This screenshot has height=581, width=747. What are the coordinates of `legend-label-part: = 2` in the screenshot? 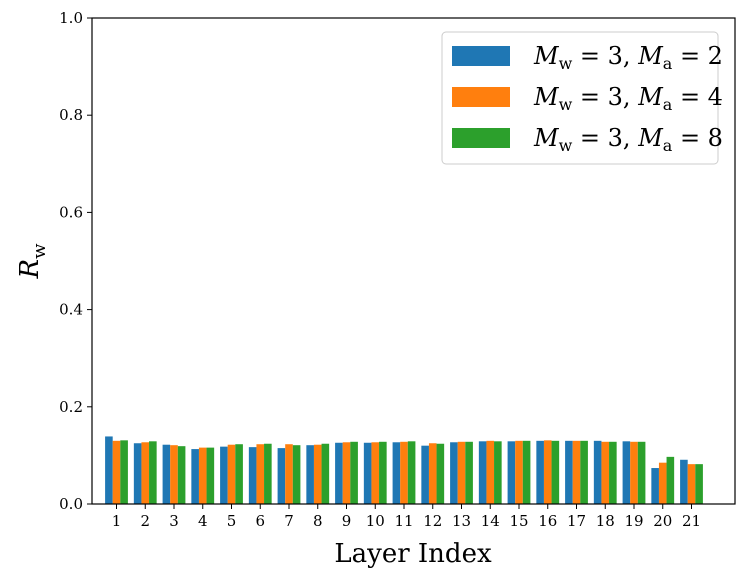 It's located at (697, 56).